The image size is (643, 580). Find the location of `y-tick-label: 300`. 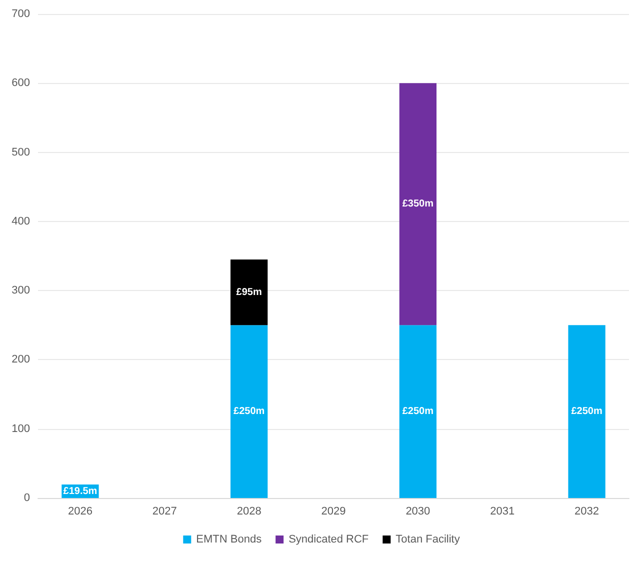

y-tick-label: 300 is located at coordinates (21, 290).